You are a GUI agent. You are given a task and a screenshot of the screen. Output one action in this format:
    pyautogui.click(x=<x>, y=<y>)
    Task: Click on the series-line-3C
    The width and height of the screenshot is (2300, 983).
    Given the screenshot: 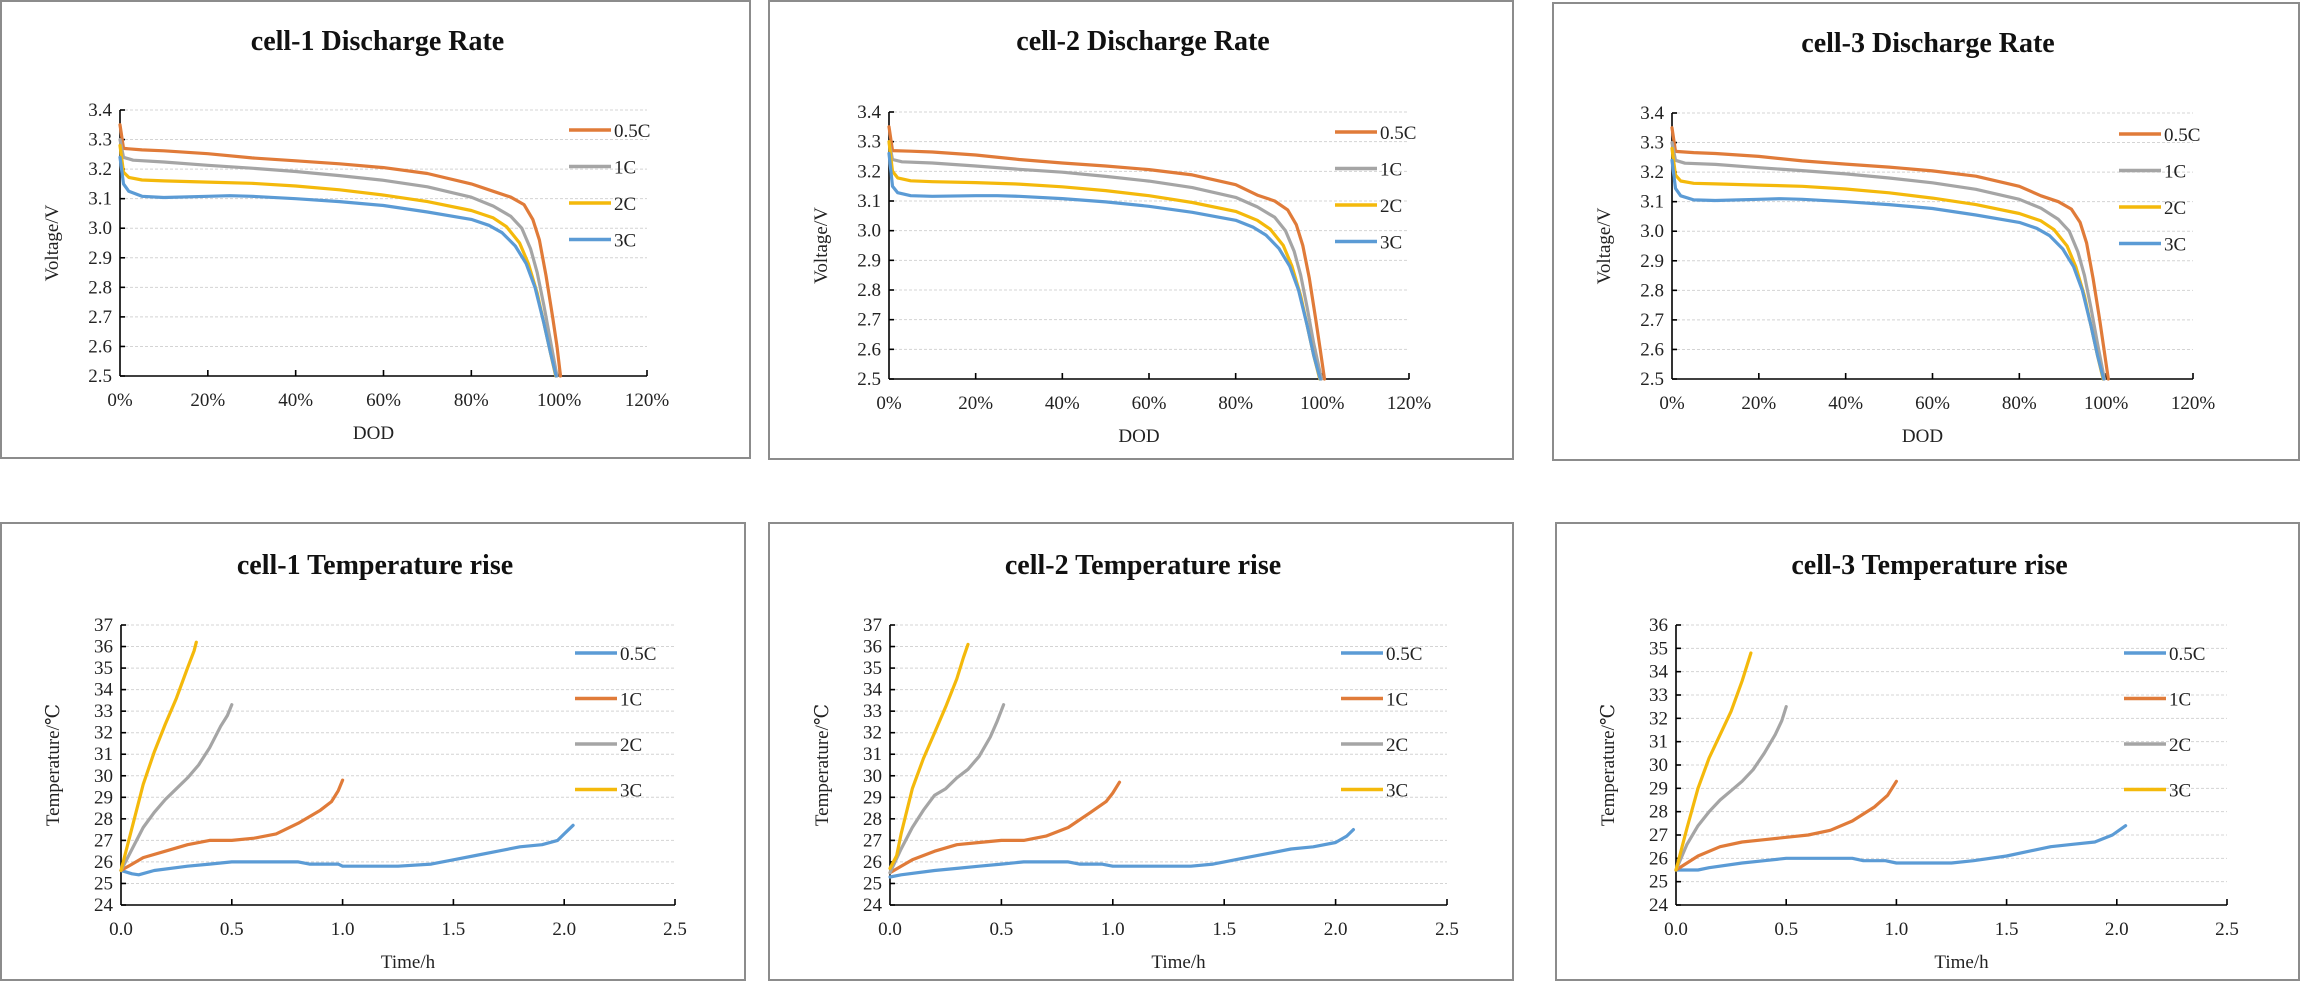 What is the action you would take?
    pyautogui.click(x=158, y=756)
    